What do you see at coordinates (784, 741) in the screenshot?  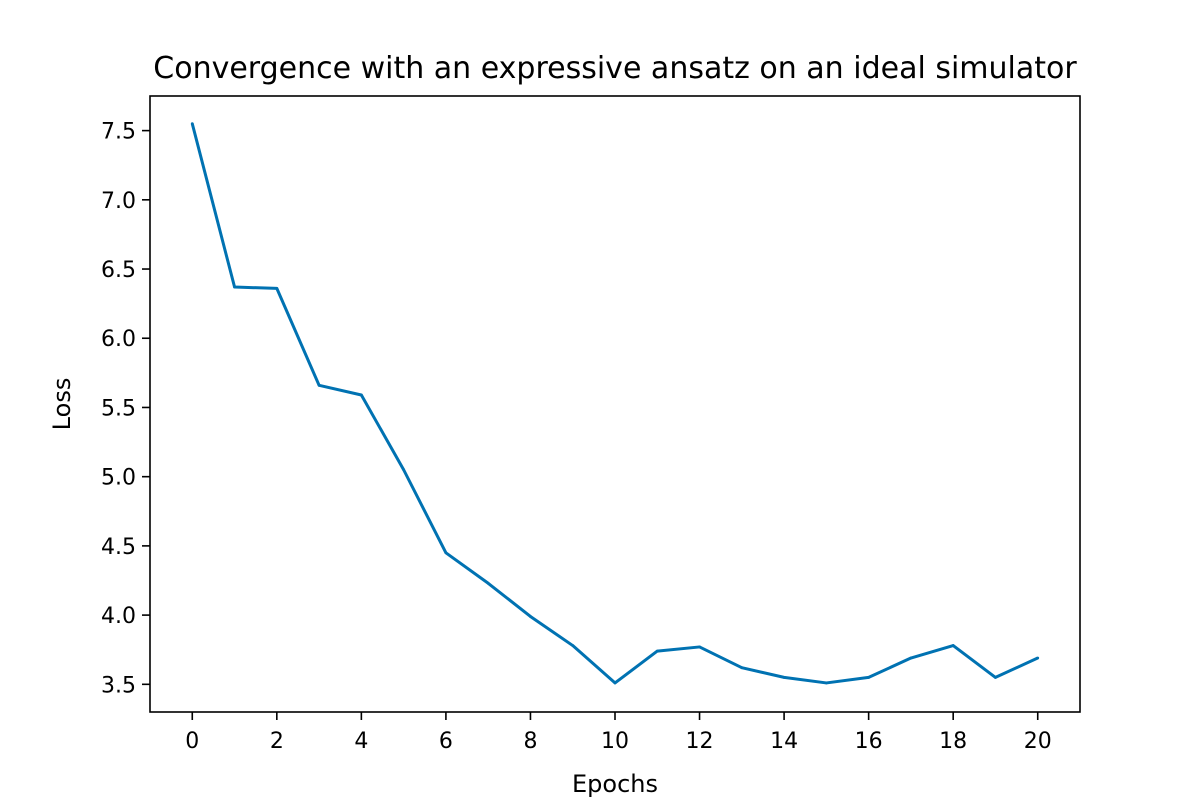 I see `x-tick-label: 14` at bounding box center [784, 741].